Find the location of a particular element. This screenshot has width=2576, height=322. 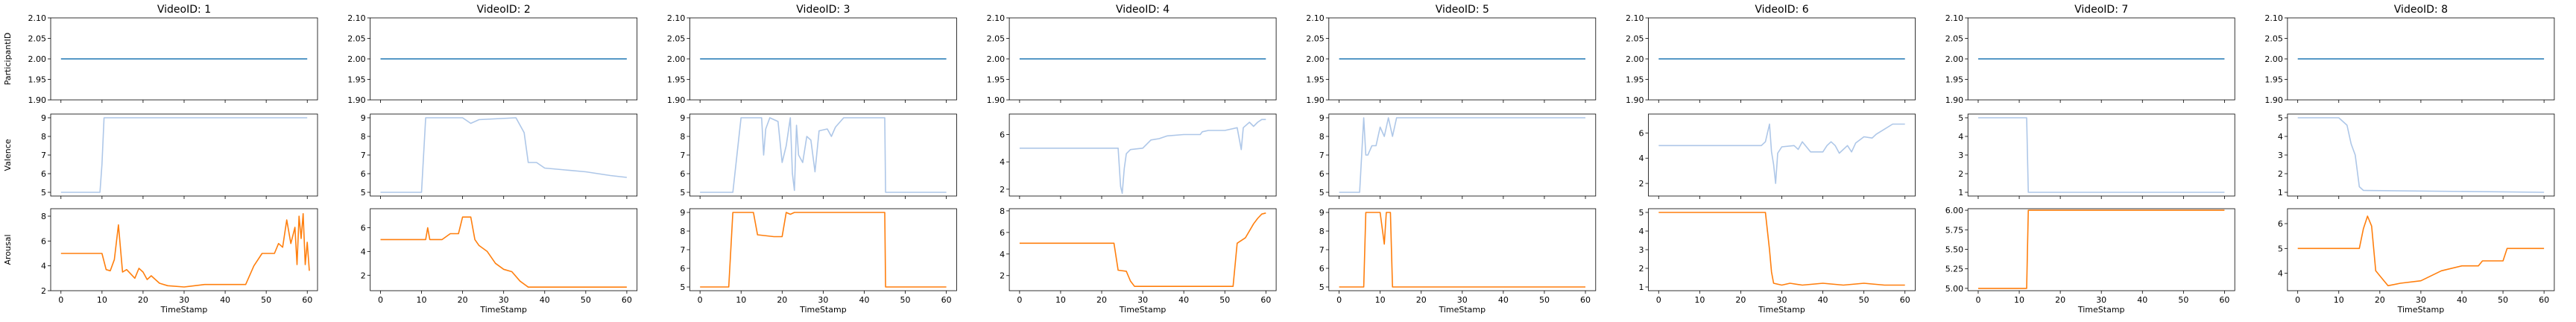

x-tick-label-arousal-5: 0 is located at coordinates (1339, 300).